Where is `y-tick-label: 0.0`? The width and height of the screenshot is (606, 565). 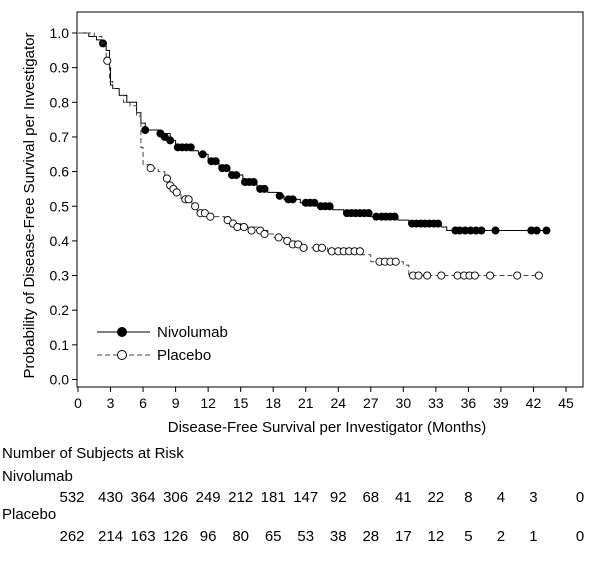 y-tick-label: 0.0 is located at coordinates (60, 380).